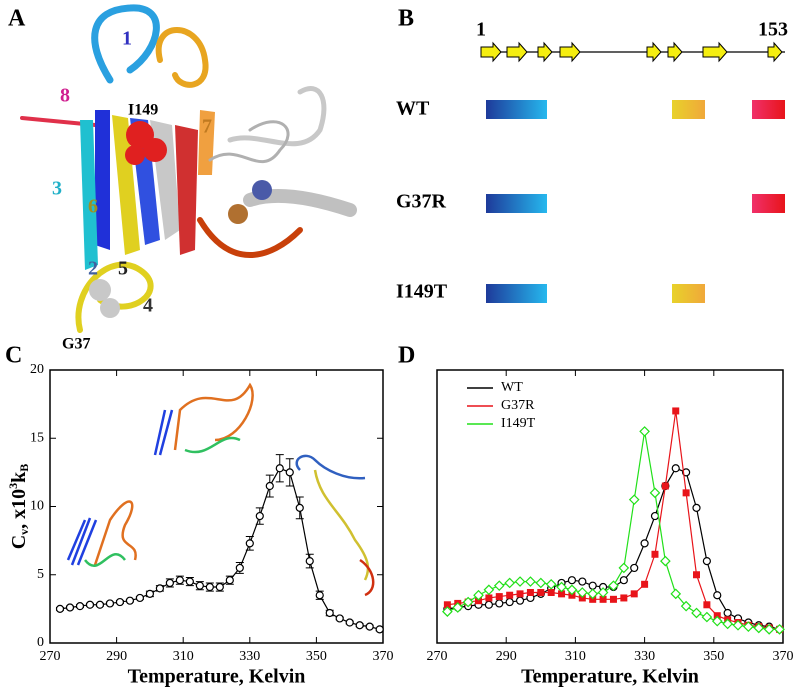 This screenshot has height=689, width=800. I want to click on strand-label: 1, so click(127, 39).